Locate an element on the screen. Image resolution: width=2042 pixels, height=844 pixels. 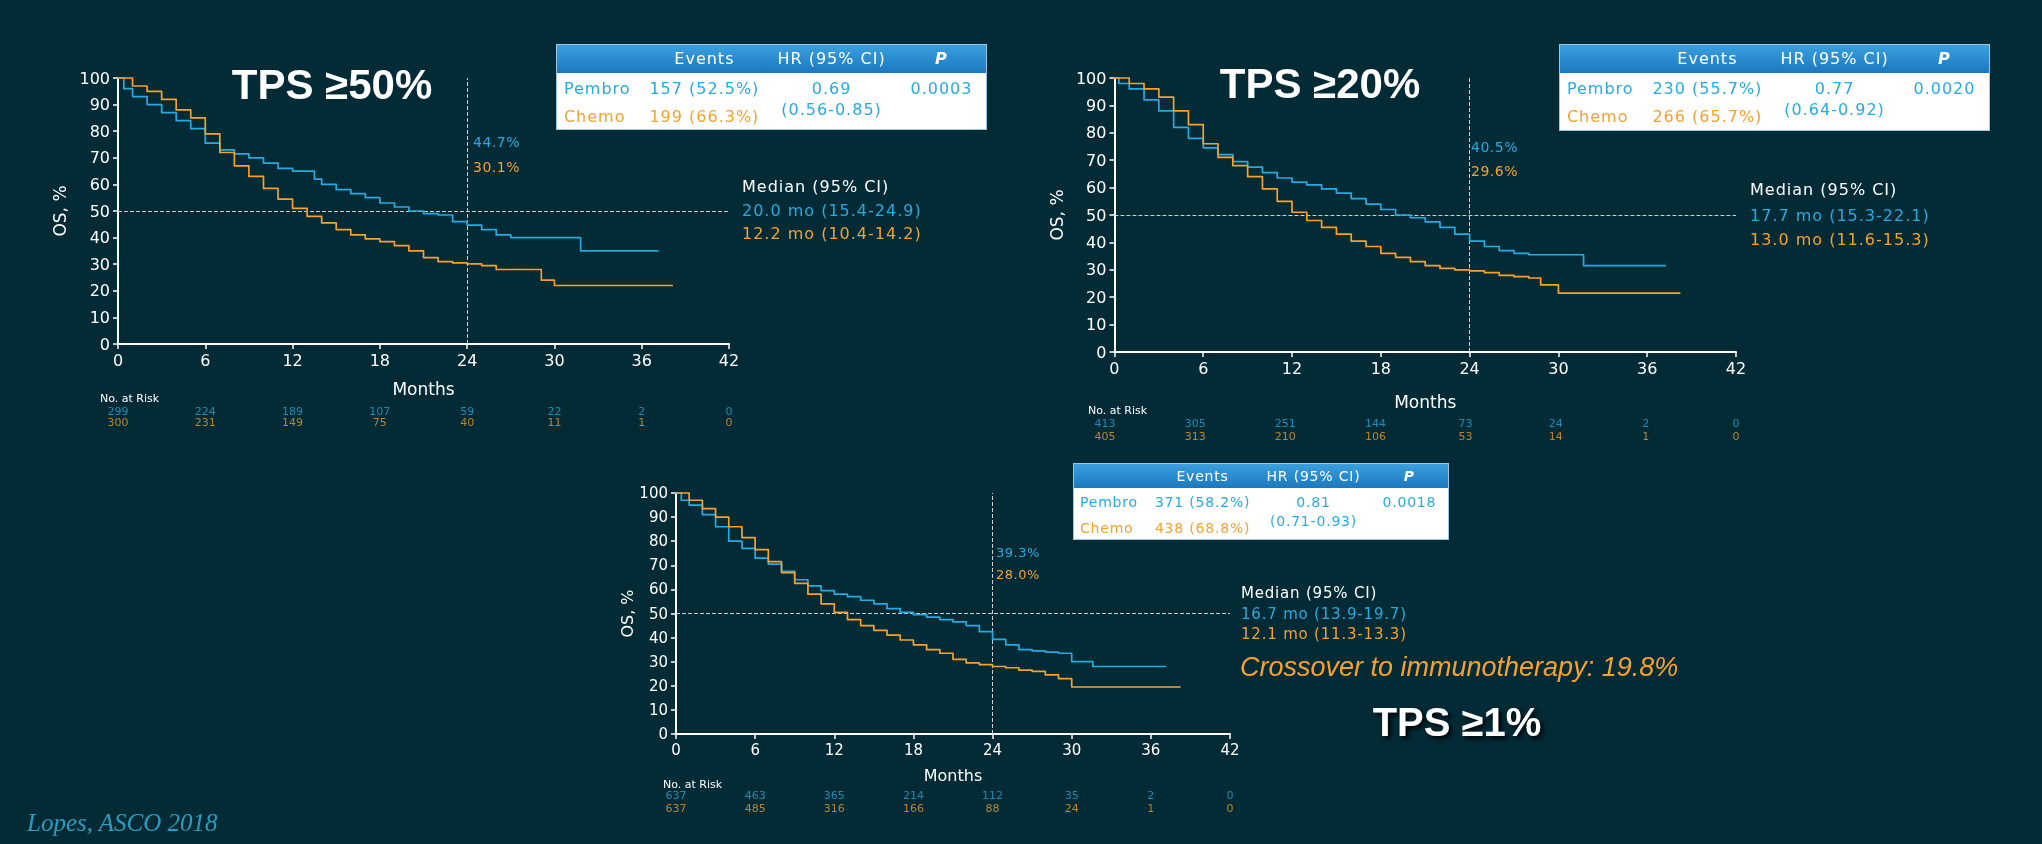
y-tick-label: 0 is located at coordinates (663, 734).